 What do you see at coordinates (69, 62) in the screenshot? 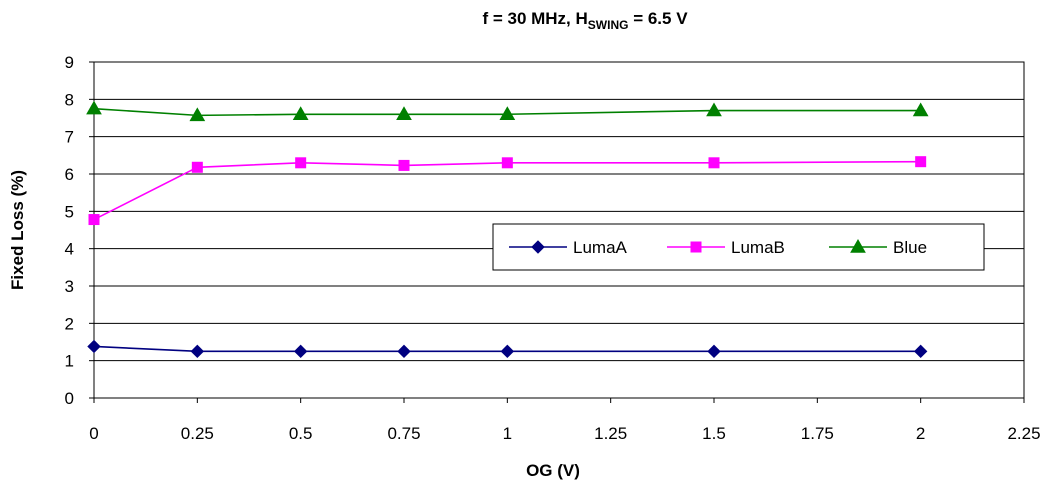
I see `y-tick-label: 9` at bounding box center [69, 62].